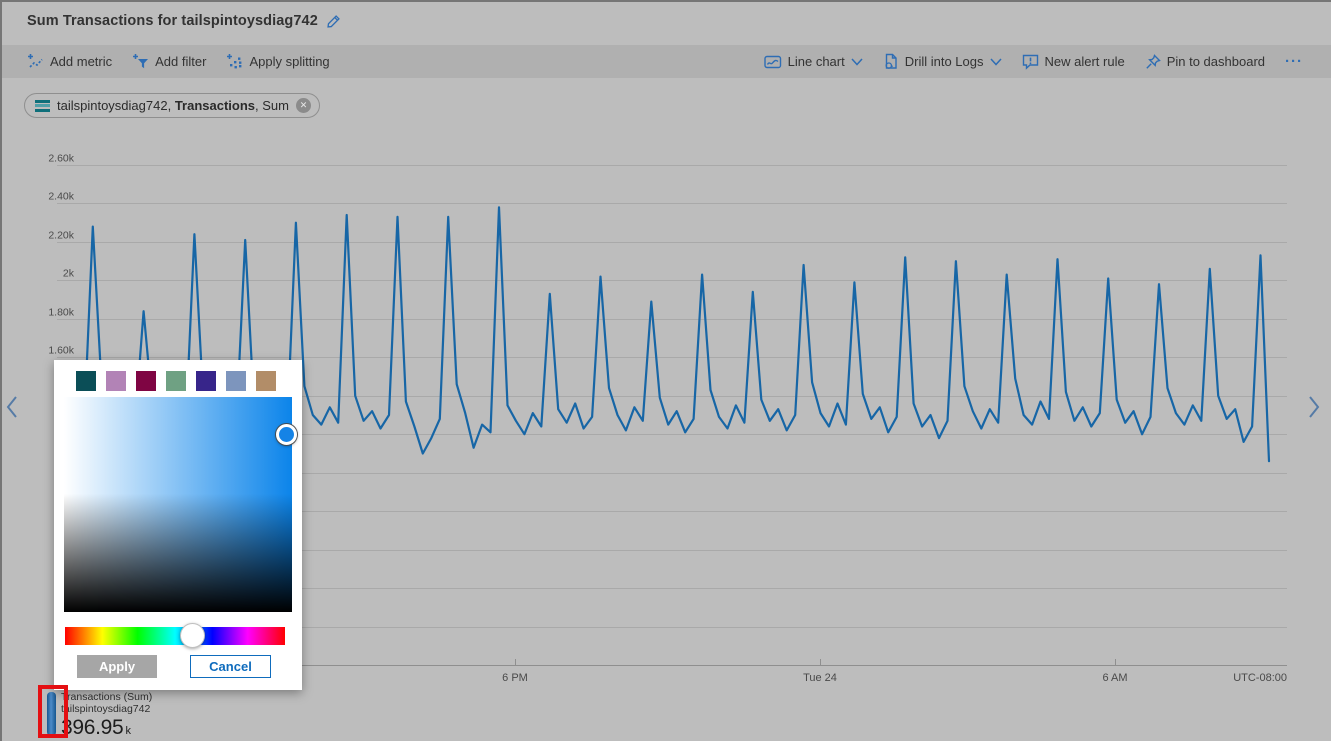  Describe the element at coordinates (106, 709) in the screenshot. I see `legend-resource-label: tailspintoysdiag742` at that location.